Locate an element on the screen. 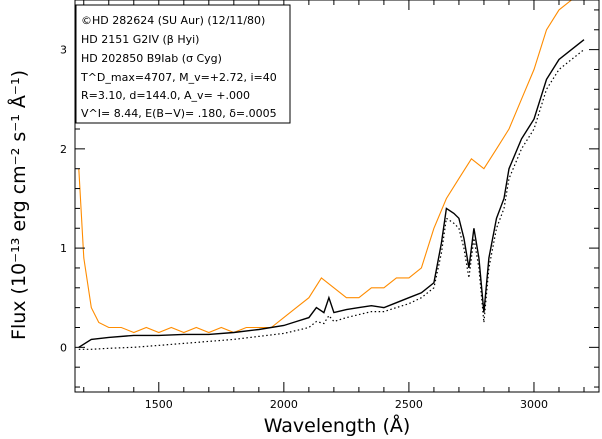  y-tick-label: 1 is located at coordinates (63, 248).